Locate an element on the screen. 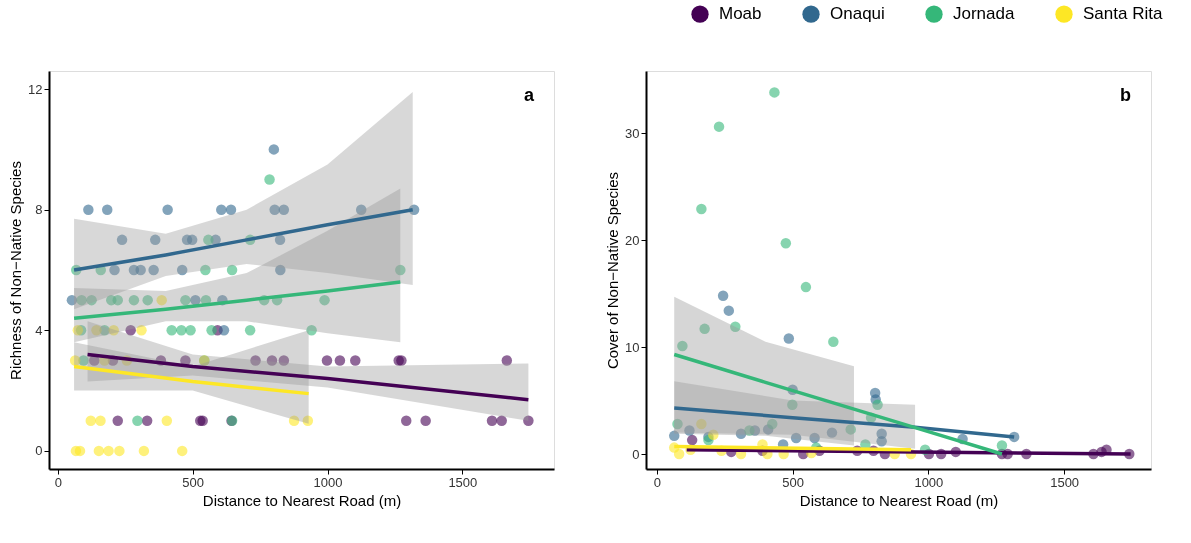 The width and height of the screenshot is (1191, 543). y-axis-title: Cover of Non−Native Species is located at coordinates (613, 270).